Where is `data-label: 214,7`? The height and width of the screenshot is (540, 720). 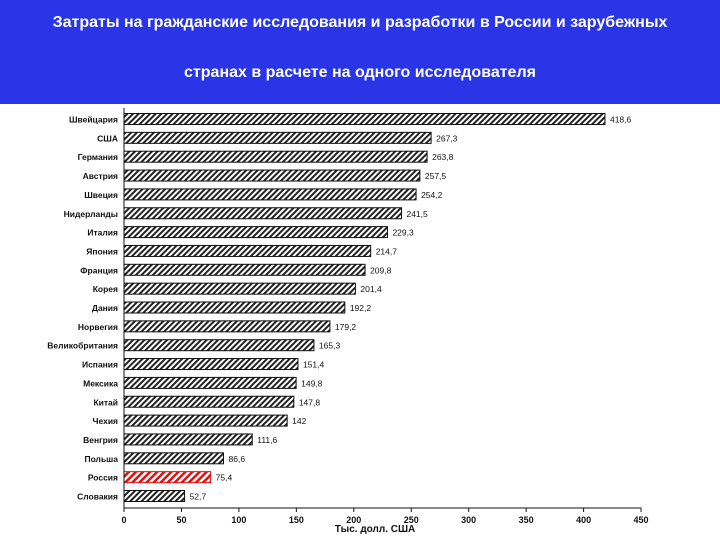 data-label: 214,7 is located at coordinates (387, 251).